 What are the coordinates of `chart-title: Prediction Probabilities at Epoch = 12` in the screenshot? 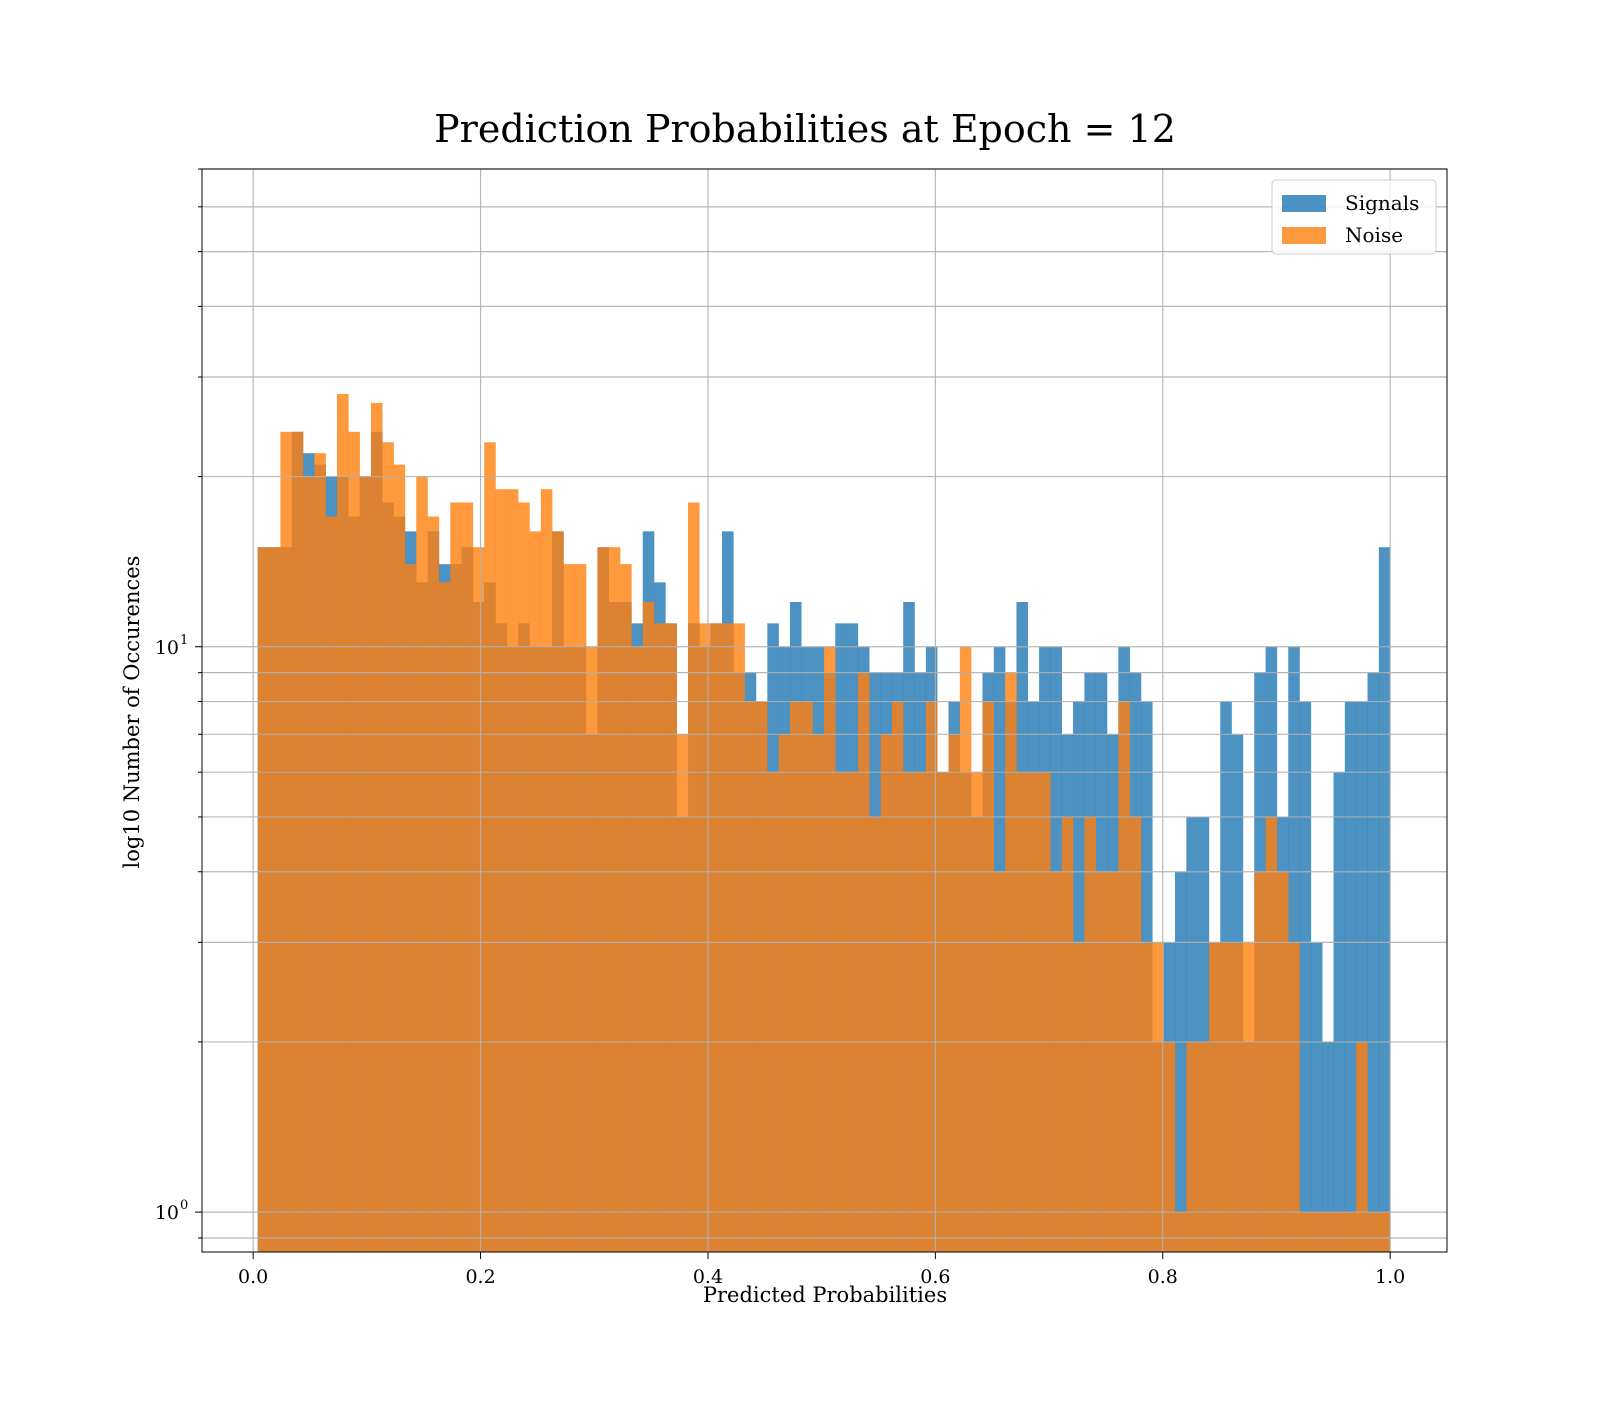 It's located at (805, 129).